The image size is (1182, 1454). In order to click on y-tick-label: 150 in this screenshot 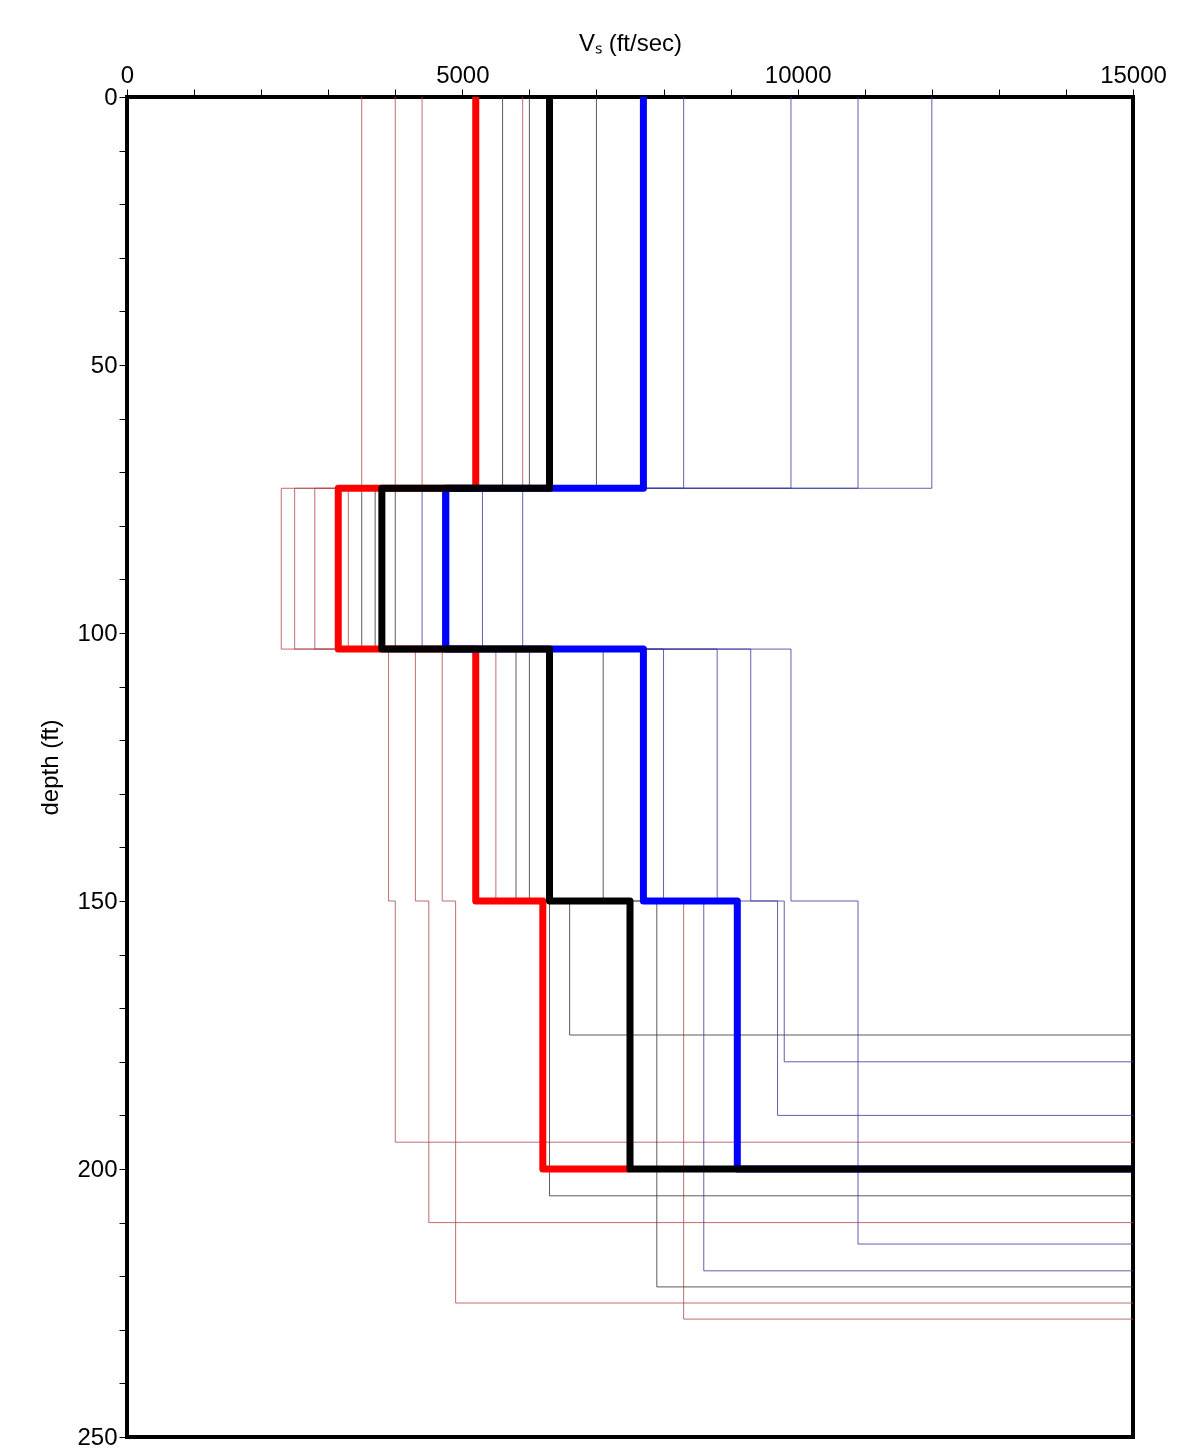, I will do `click(97, 900)`.